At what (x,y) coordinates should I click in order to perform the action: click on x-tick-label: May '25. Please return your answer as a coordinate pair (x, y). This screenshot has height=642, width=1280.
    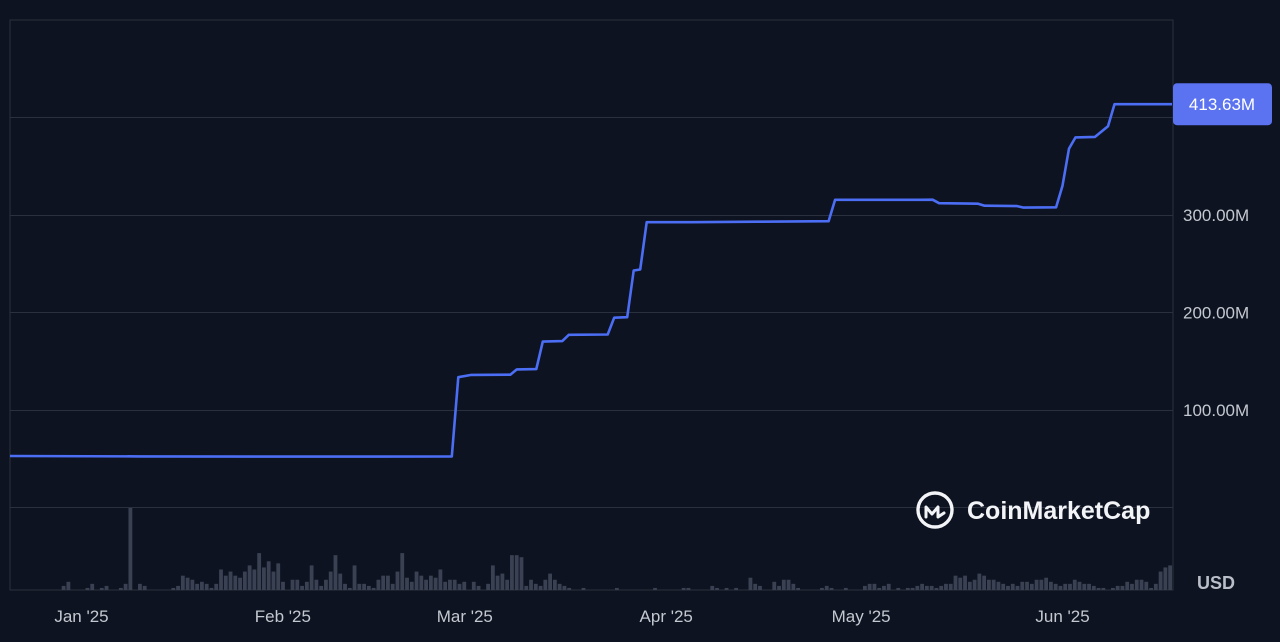
    Looking at the image, I should click on (861, 616).